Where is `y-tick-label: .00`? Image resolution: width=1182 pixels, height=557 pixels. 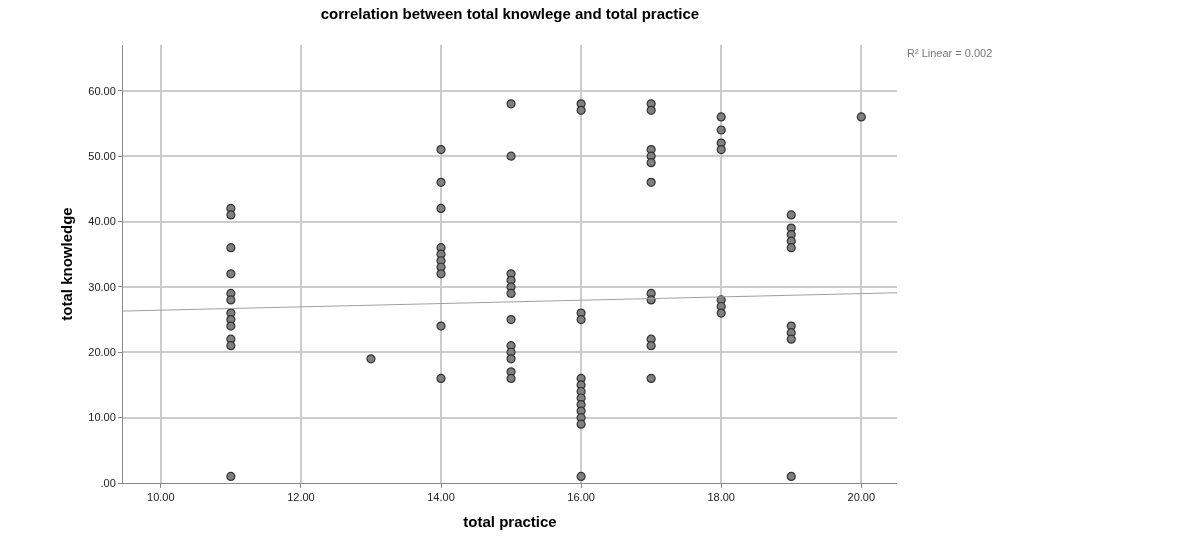 y-tick-label: .00 is located at coordinates (108, 482).